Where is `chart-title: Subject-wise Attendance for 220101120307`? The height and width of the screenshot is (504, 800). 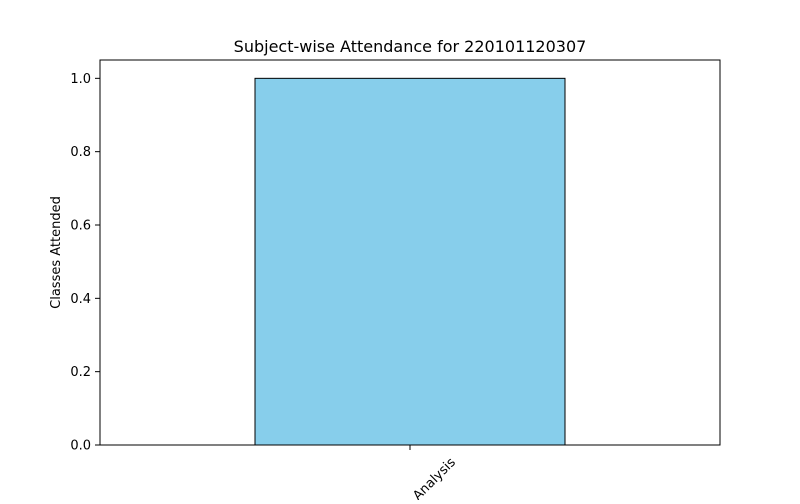
chart-title: Subject-wise Attendance for 220101120307 is located at coordinates (410, 46).